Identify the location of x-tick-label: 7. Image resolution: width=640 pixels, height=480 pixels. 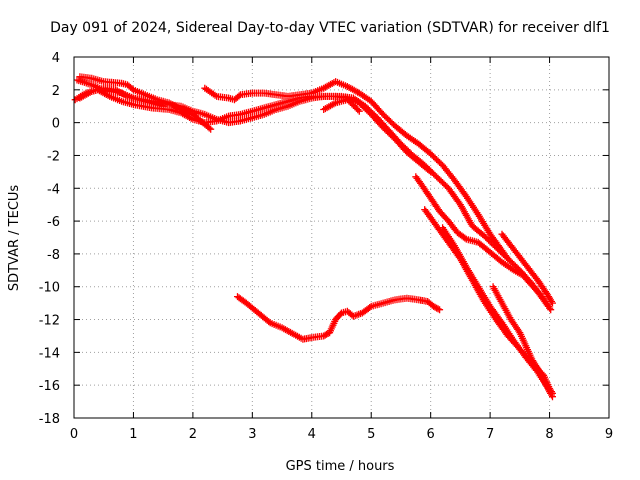
(490, 434).